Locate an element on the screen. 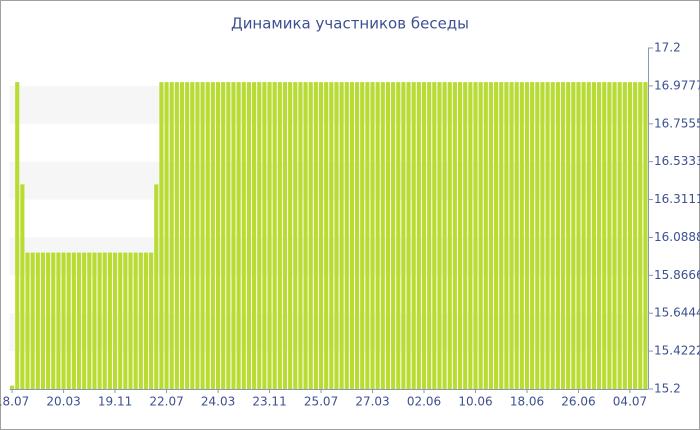 The height and width of the screenshot is (430, 700). x-tick-label: 19.11 is located at coordinates (115, 402).